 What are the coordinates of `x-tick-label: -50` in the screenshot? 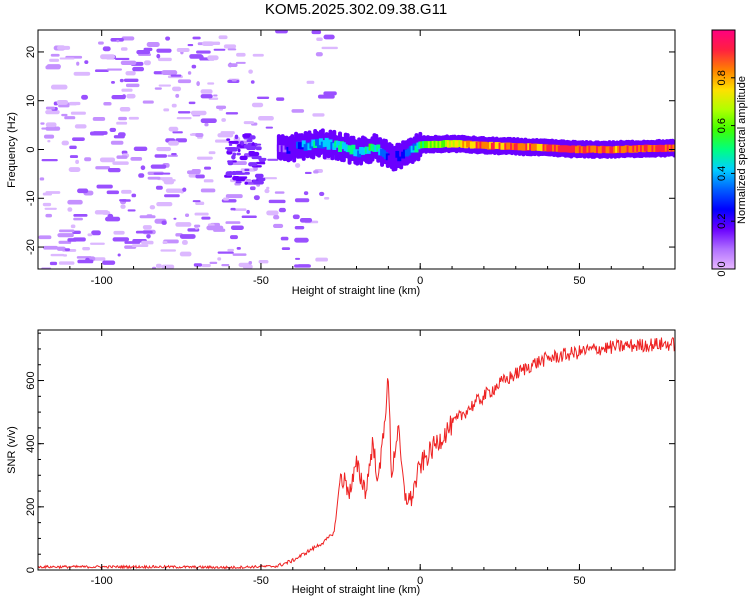 It's located at (261, 281).